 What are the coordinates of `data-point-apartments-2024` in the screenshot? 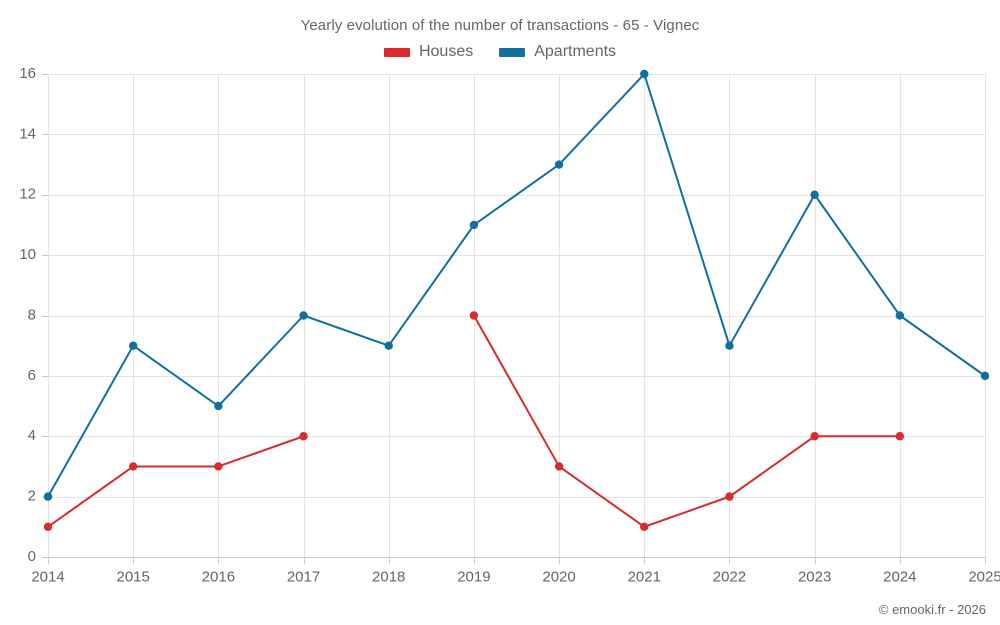 It's located at (900, 315).